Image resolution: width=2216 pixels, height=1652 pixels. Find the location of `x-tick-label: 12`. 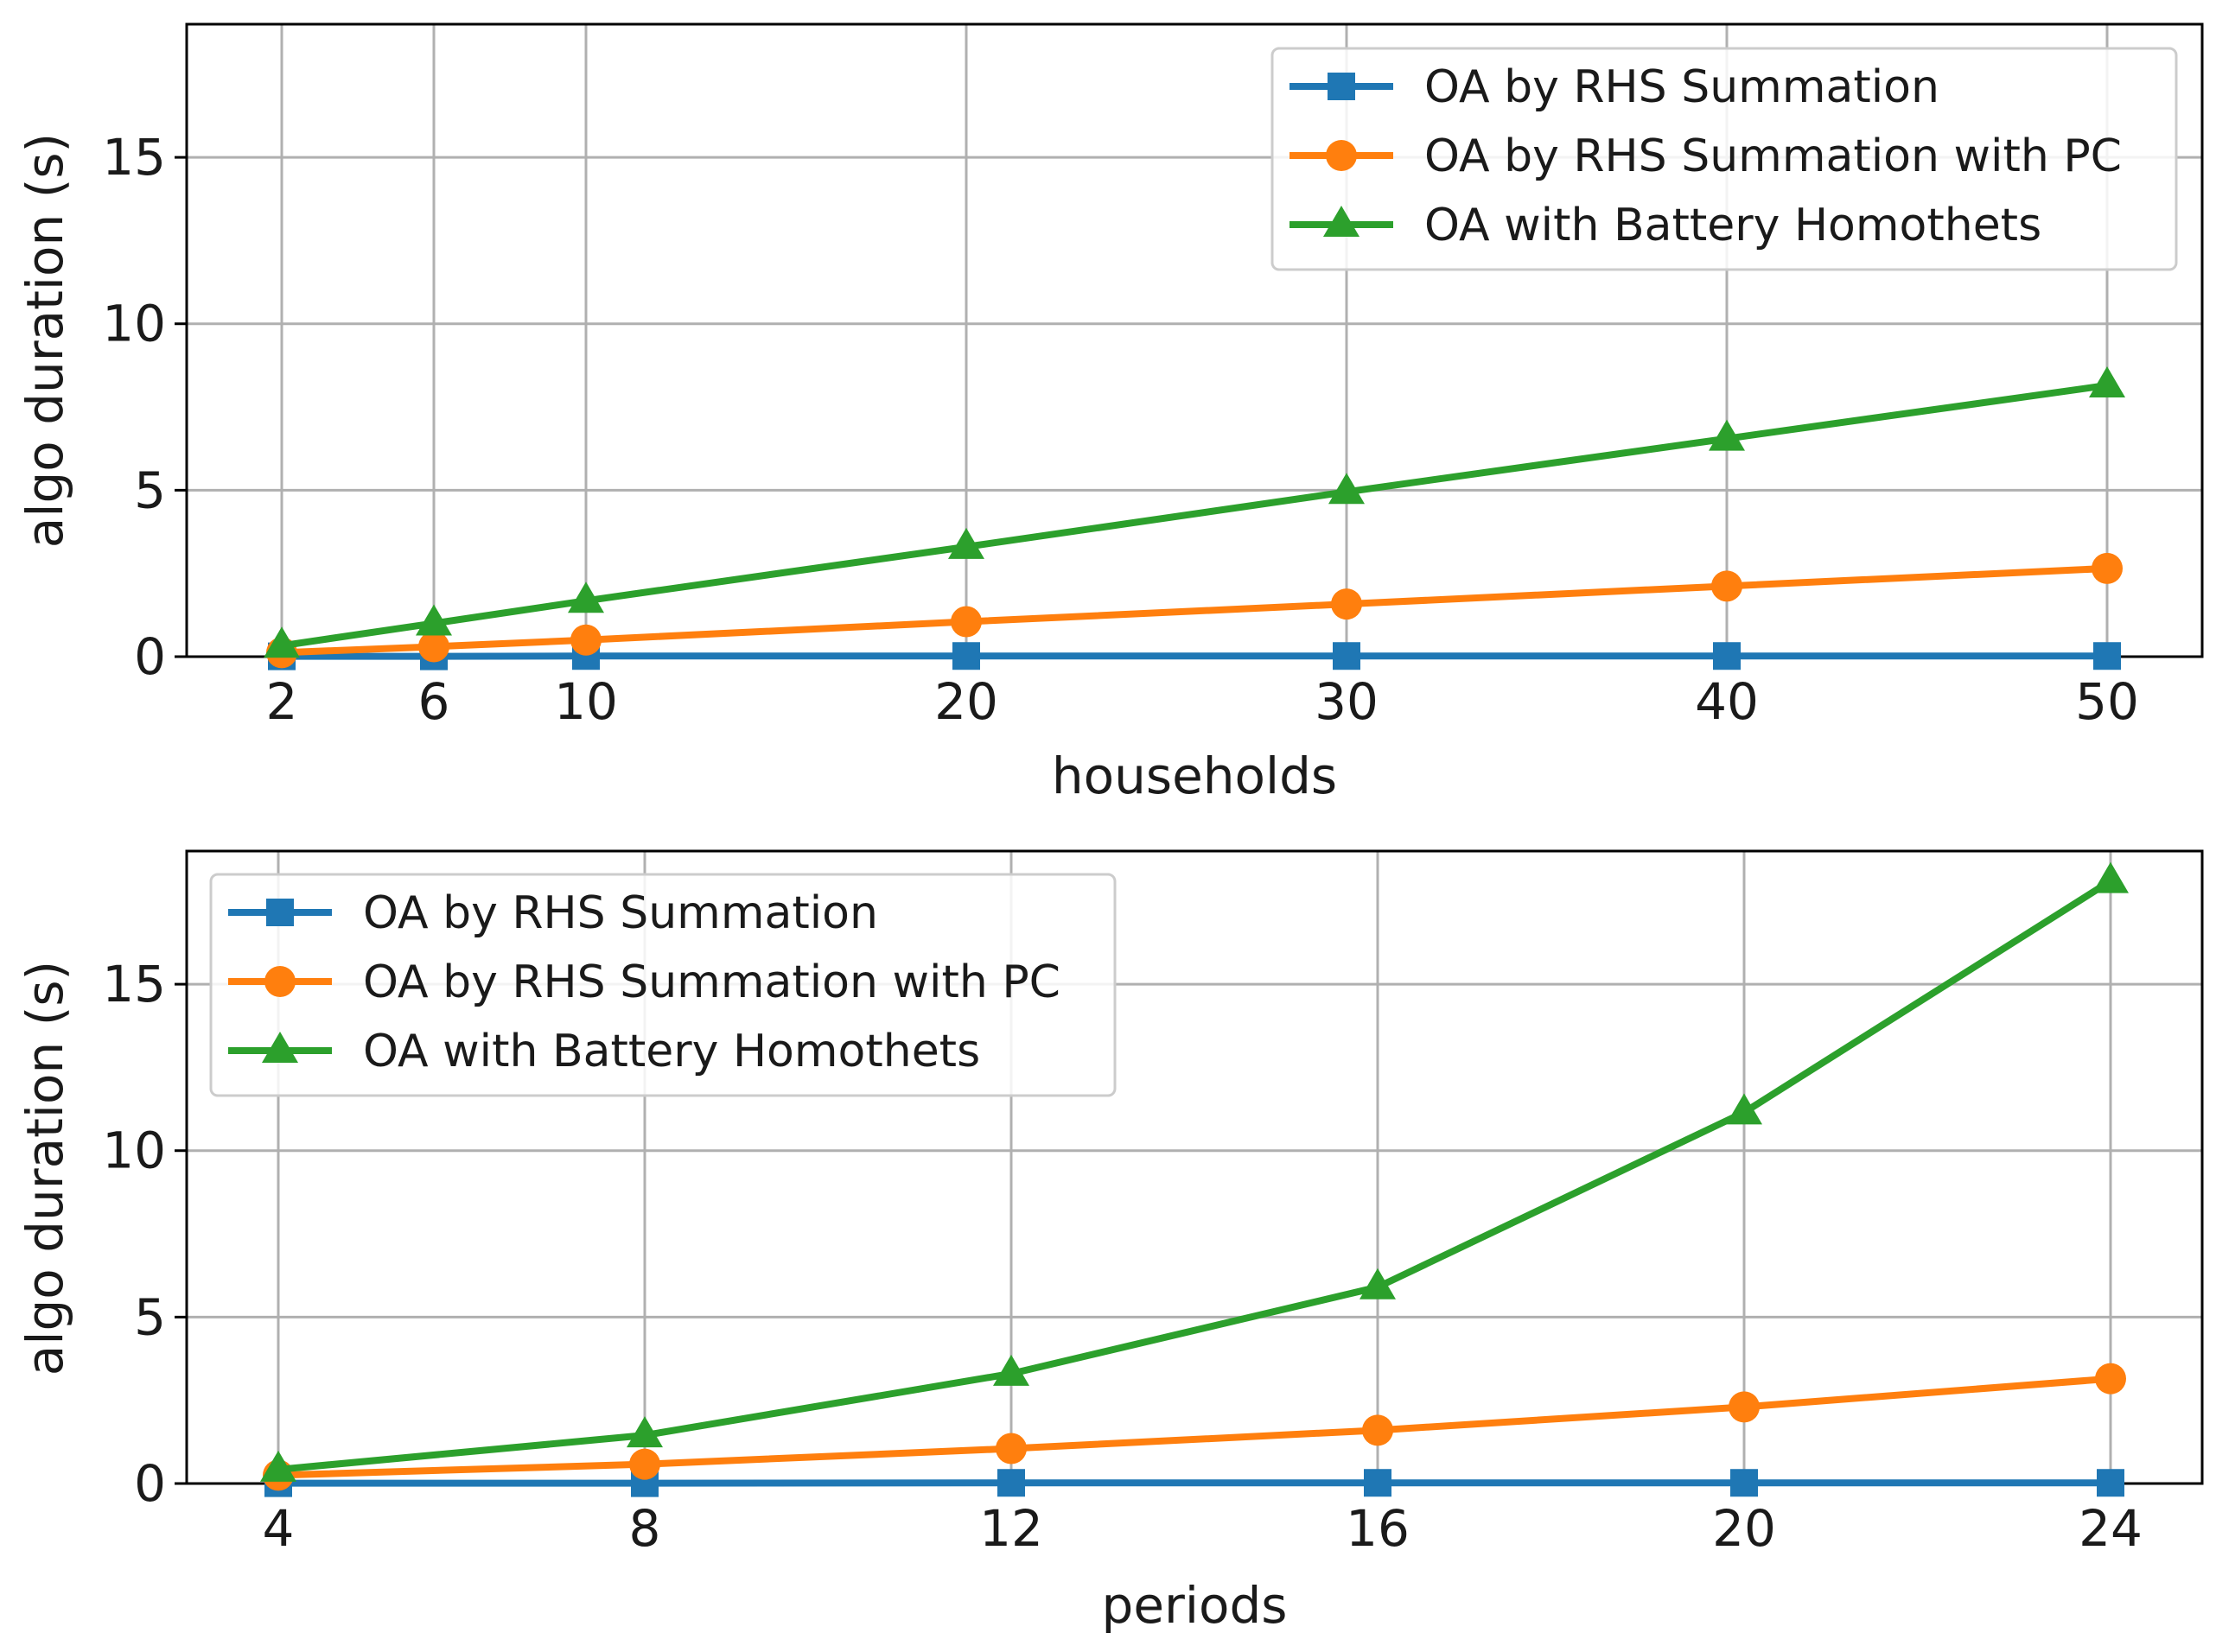

x-tick-label: 12 is located at coordinates (1011, 1529).